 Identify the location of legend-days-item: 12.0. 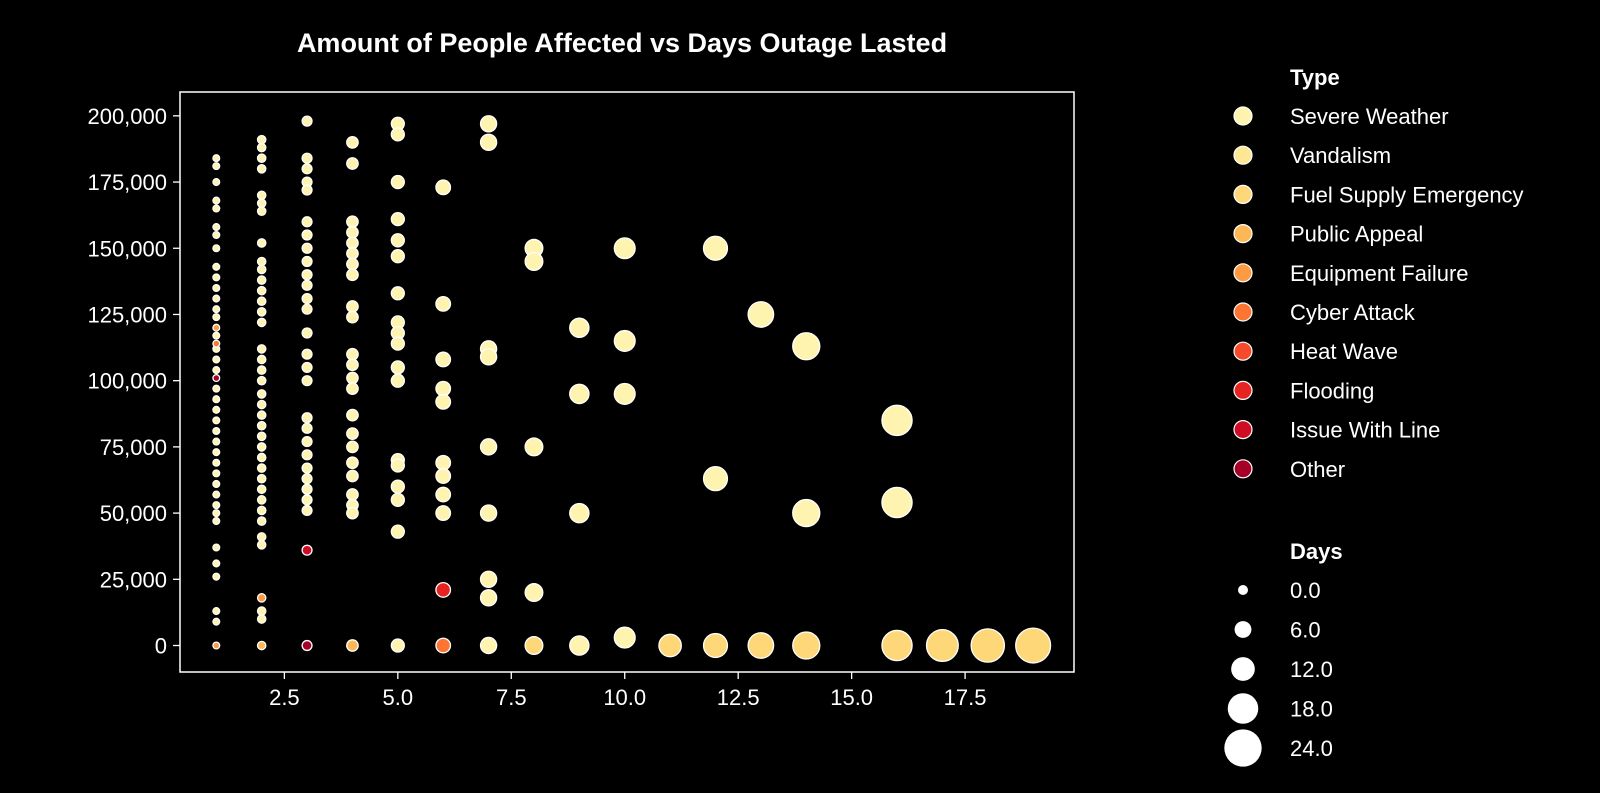
(1282, 669).